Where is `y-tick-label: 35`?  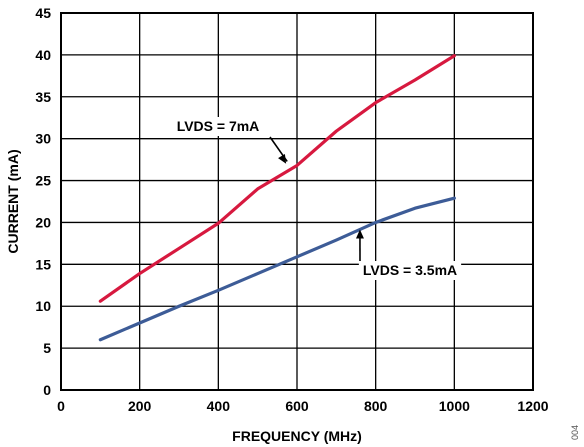 y-tick-label: 35 is located at coordinates (43, 97).